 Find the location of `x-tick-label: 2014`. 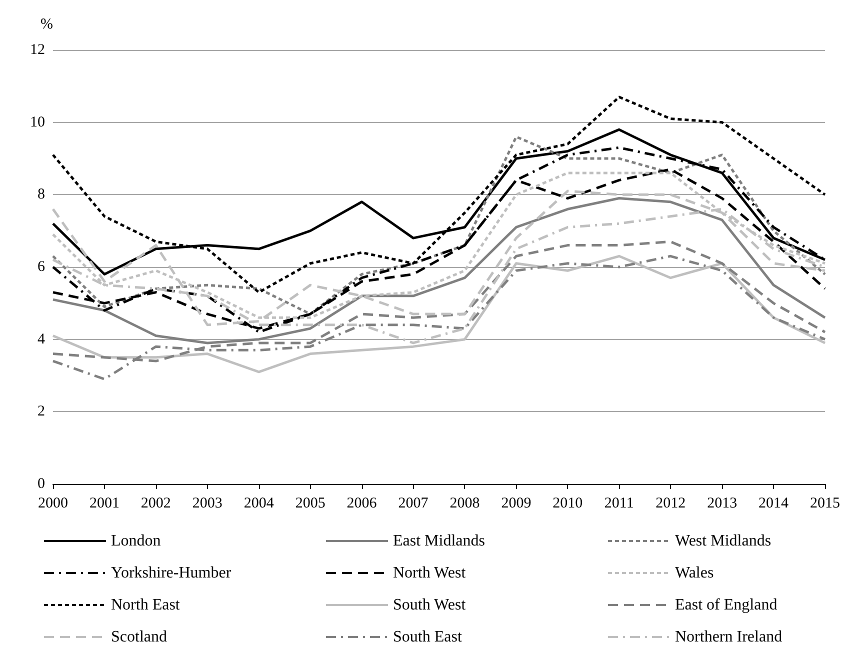

x-tick-label: 2014 is located at coordinates (774, 504).